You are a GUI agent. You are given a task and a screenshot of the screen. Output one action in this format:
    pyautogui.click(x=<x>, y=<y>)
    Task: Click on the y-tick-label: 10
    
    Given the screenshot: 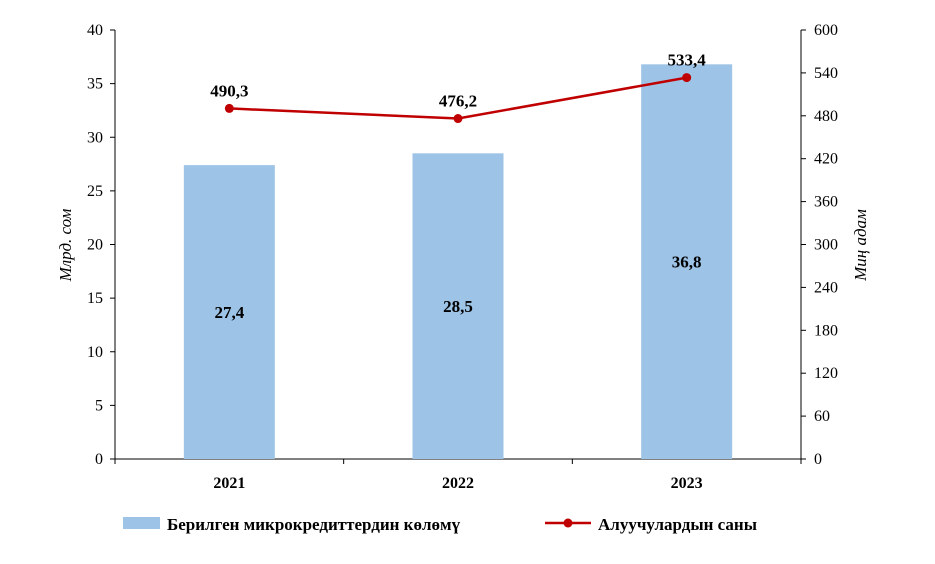 What is the action you would take?
    pyautogui.click(x=95, y=352)
    